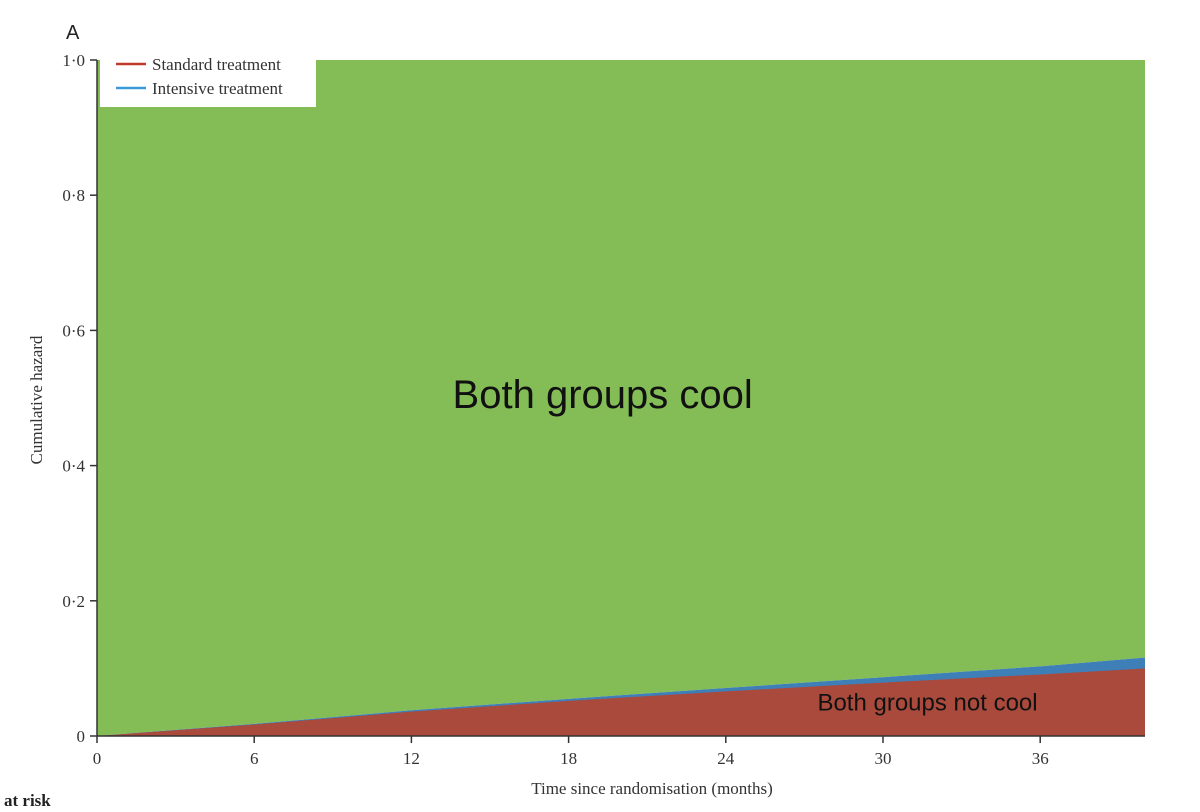 The width and height of the screenshot is (1200, 812). Describe the element at coordinates (73, 330) in the screenshot. I see `y-tick-label: 0·6` at that location.